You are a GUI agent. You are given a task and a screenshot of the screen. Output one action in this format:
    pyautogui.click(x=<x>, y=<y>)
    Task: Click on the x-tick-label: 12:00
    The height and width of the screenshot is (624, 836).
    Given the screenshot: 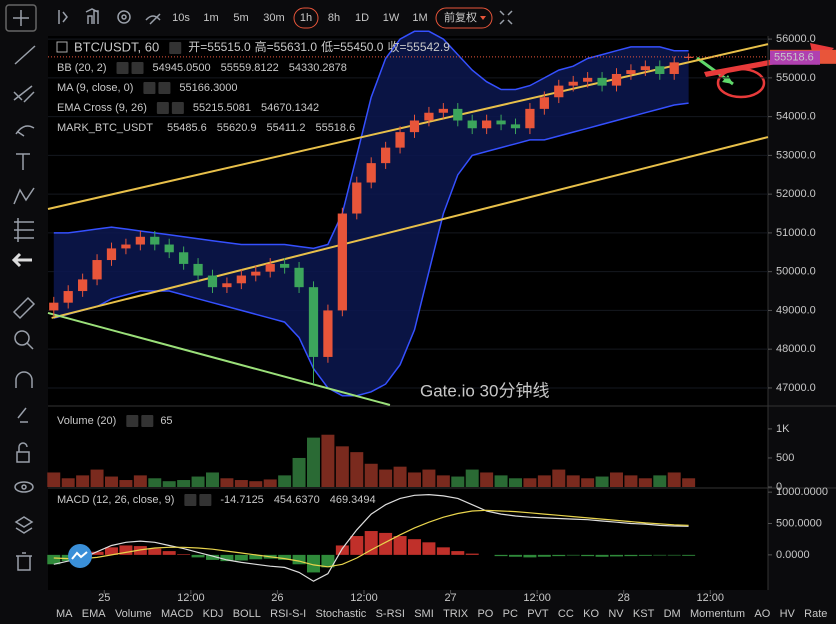 What is the action you would take?
    pyautogui.click(x=364, y=598)
    